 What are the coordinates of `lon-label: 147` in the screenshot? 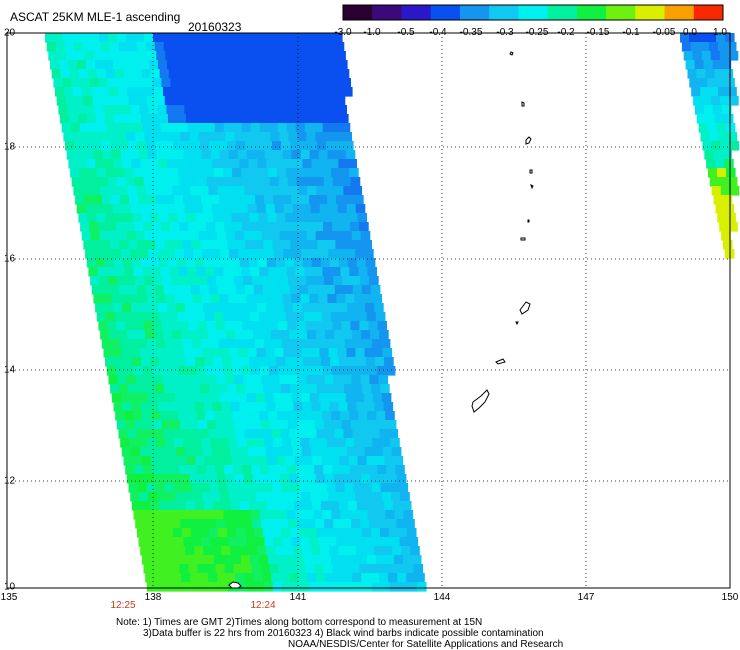 It's located at (586, 597).